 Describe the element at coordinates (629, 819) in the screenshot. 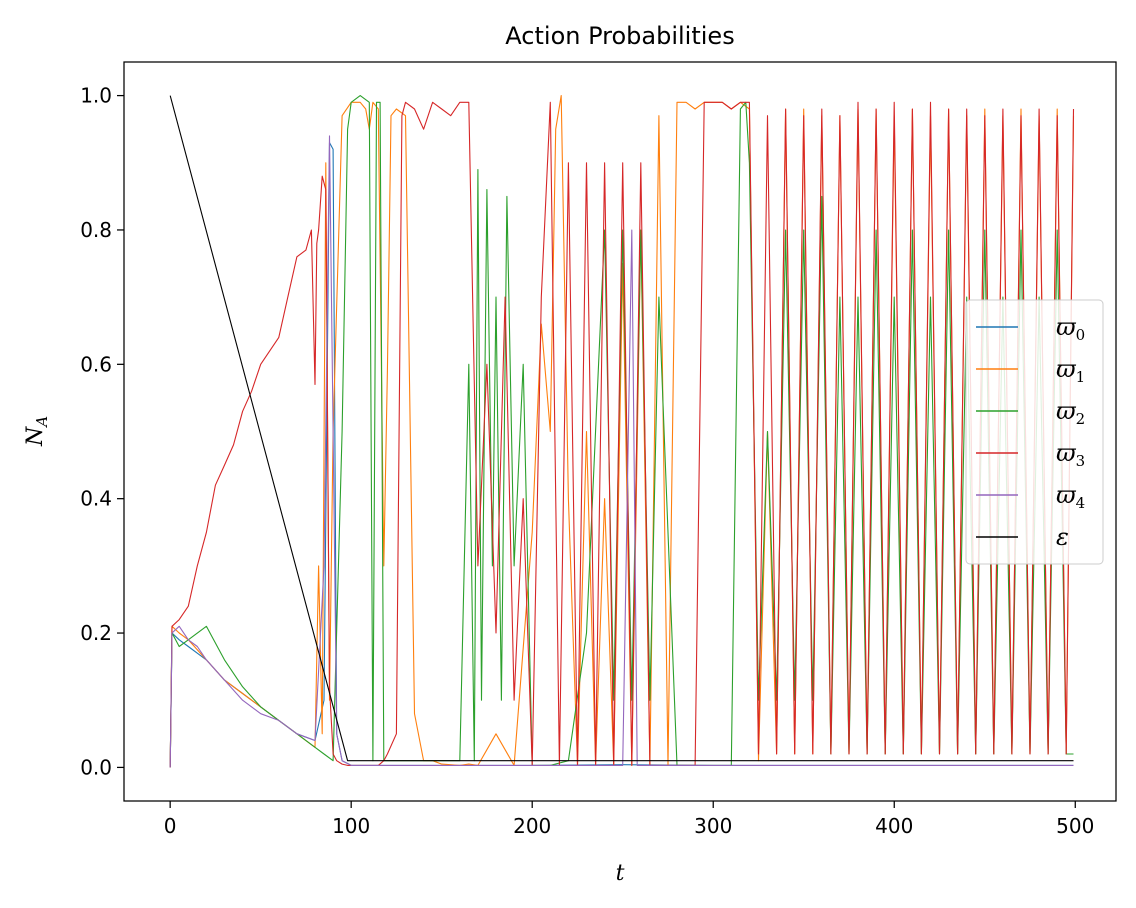

I see `x-axis: 0 100 200 300 400 500` at that location.